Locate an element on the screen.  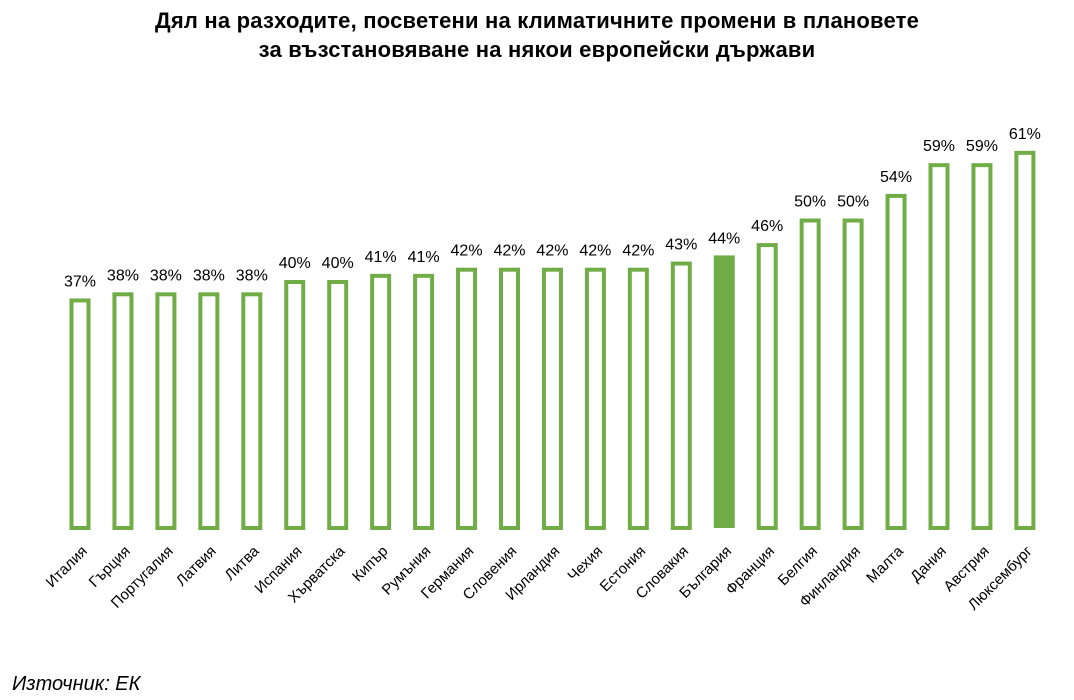
data-label-12: 42% is located at coordinates (552, 251).